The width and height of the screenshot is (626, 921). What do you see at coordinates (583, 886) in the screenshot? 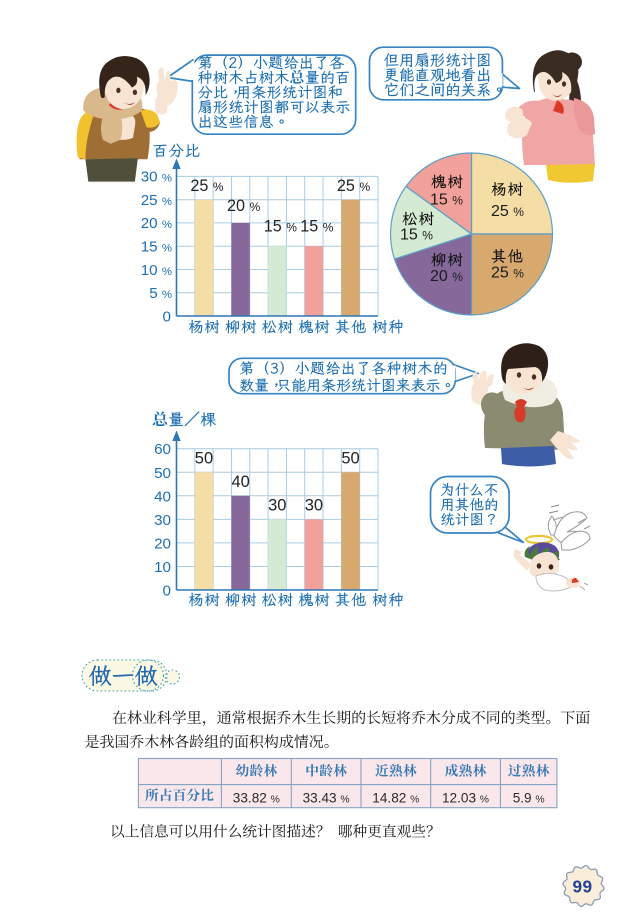
I see `svg-text: 99` at bounding box center [583, 886].